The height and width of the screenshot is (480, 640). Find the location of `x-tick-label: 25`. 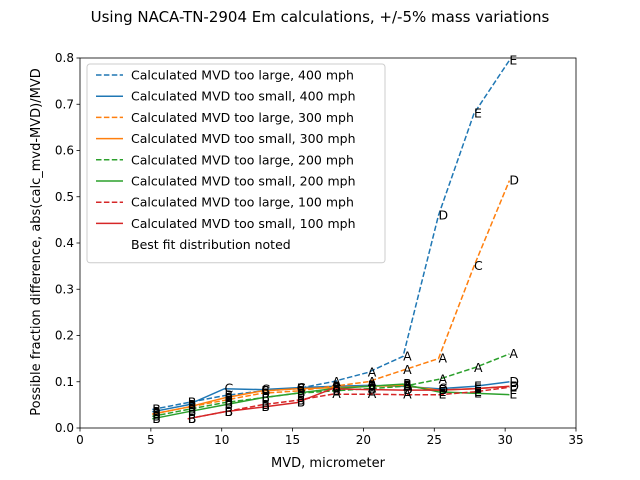

x-tick-label: 25 is located at coordinates (434, 440).